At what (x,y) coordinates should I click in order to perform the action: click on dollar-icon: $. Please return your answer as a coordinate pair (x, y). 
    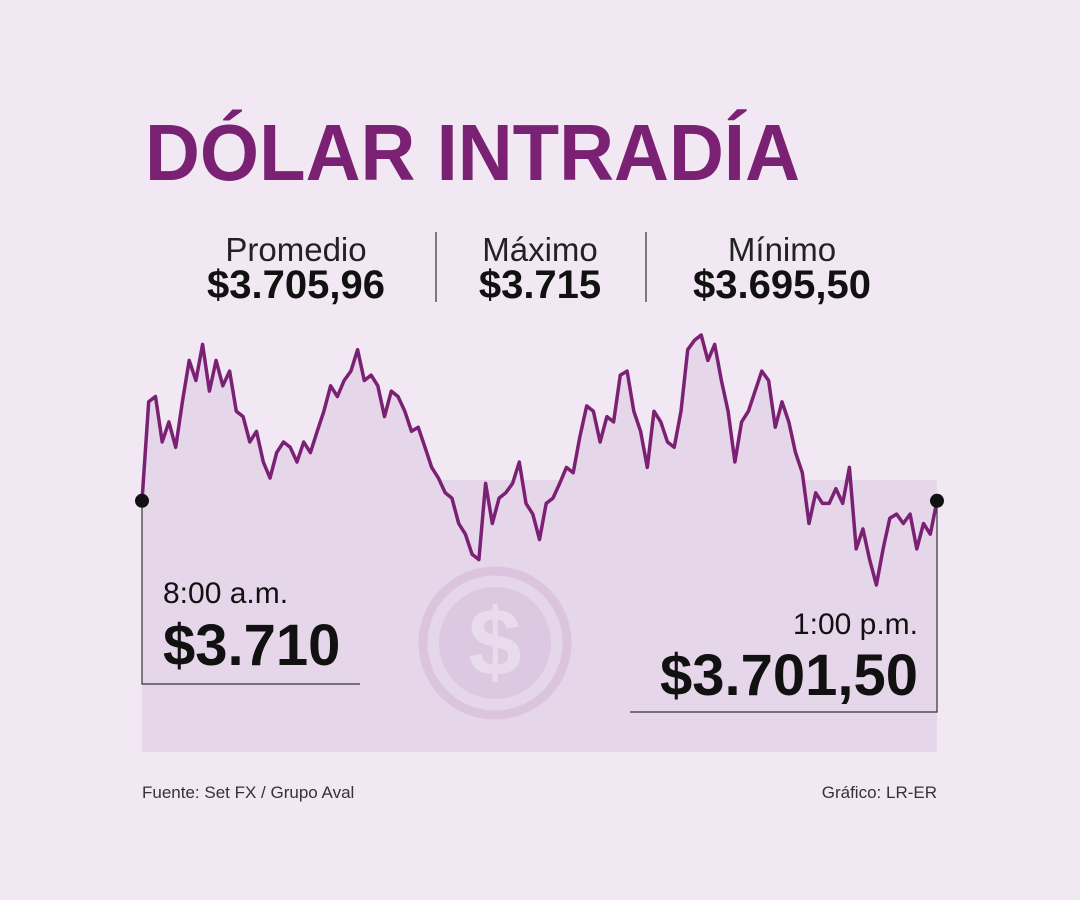
    Looking at the image, I should click on (495, 643).